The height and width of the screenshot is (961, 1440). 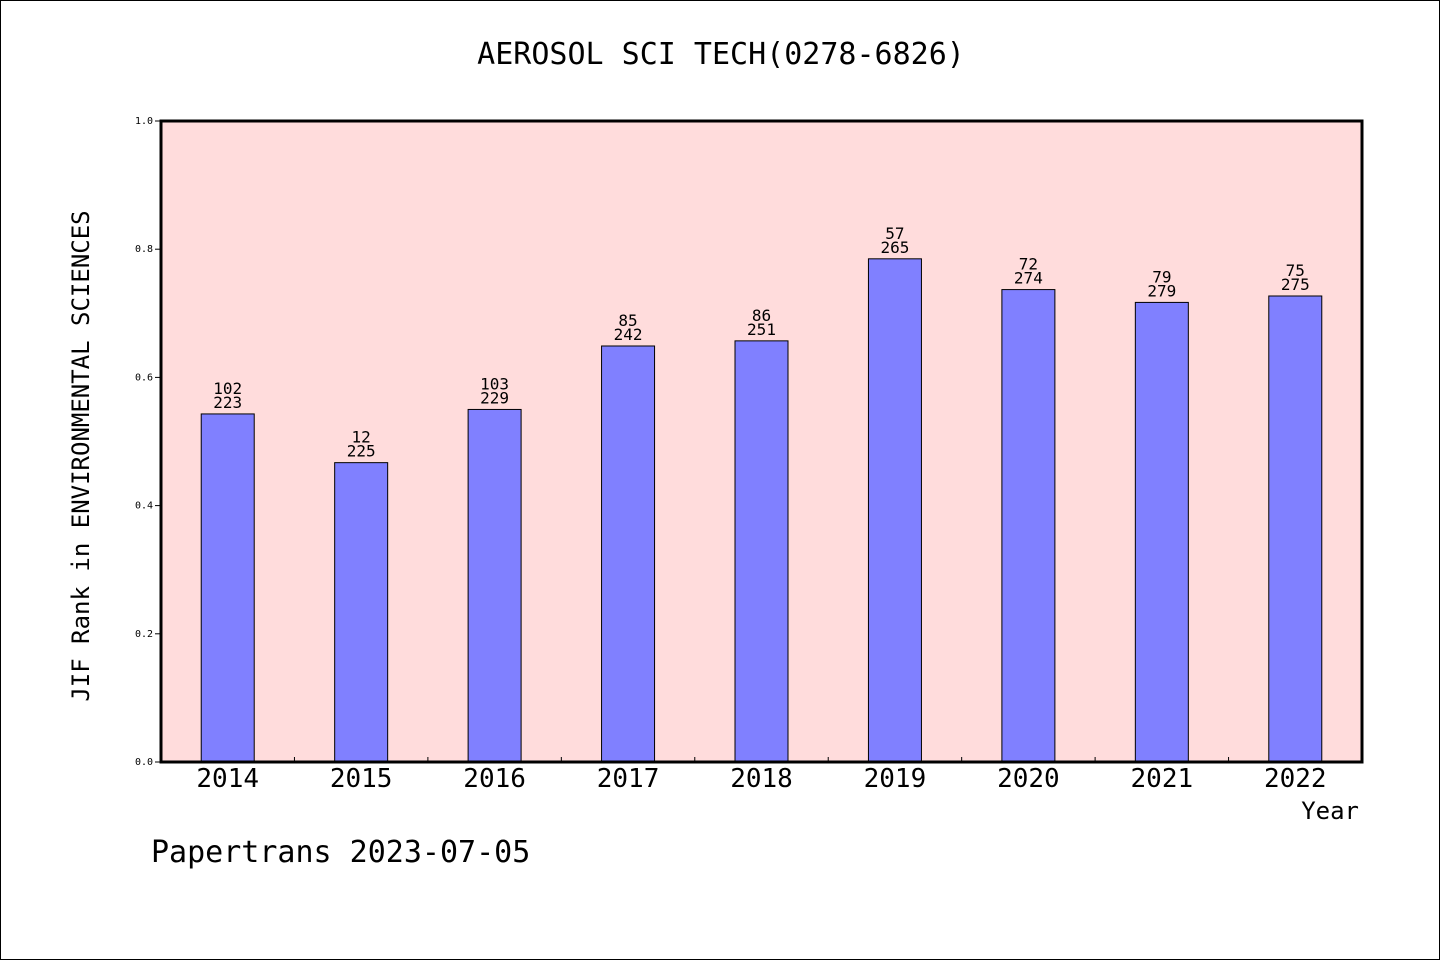 What do you see at coordinates (227, 388) in the screenshot?
I see `bar-rank-label: 102` at bounding box center [227, 388].